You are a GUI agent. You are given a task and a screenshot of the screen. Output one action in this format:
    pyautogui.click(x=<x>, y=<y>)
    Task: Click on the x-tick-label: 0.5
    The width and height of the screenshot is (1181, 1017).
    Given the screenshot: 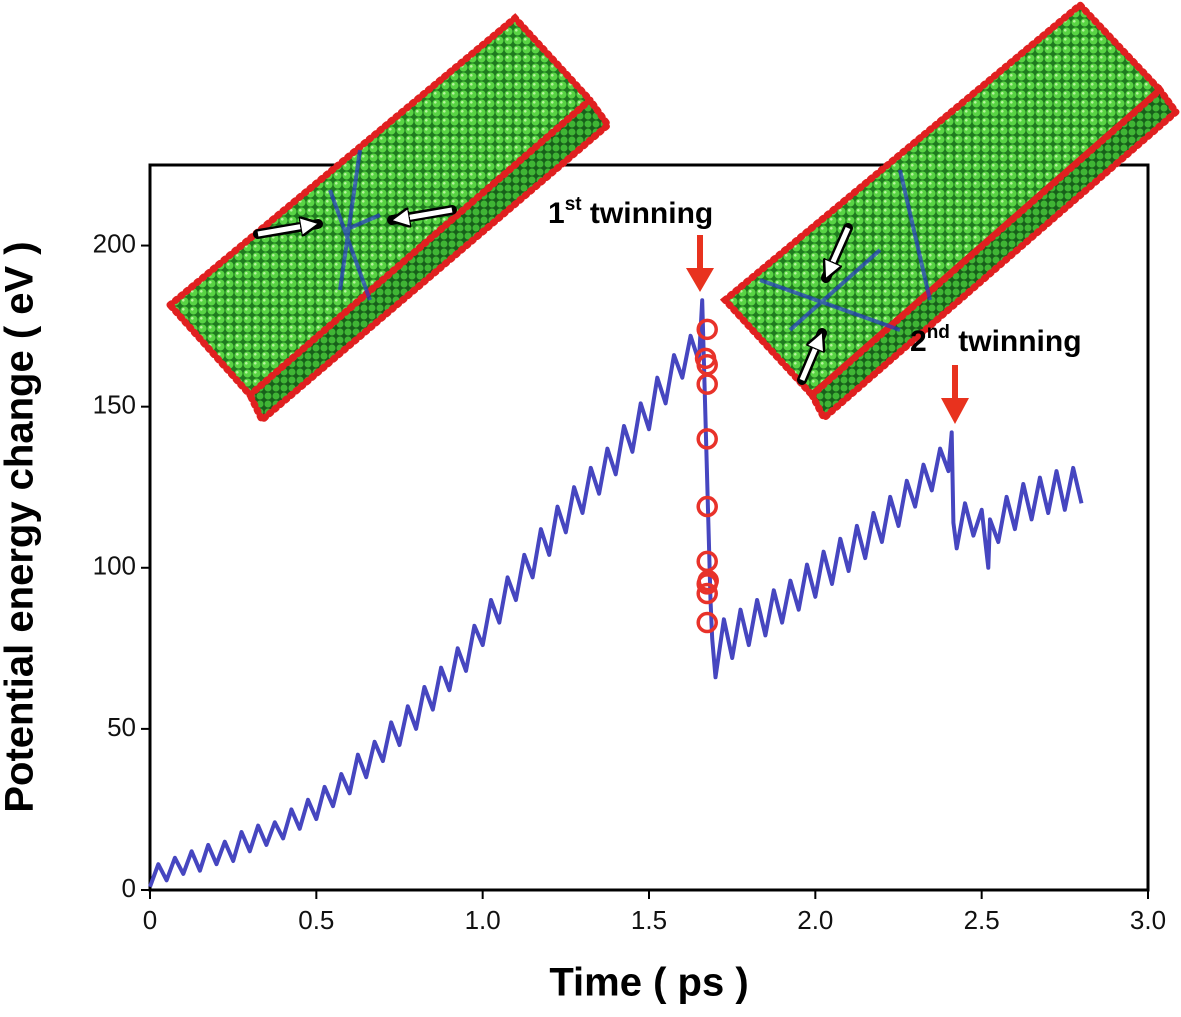 What is the action you would take?
    pyautogui.click(x=316, y=920)
    